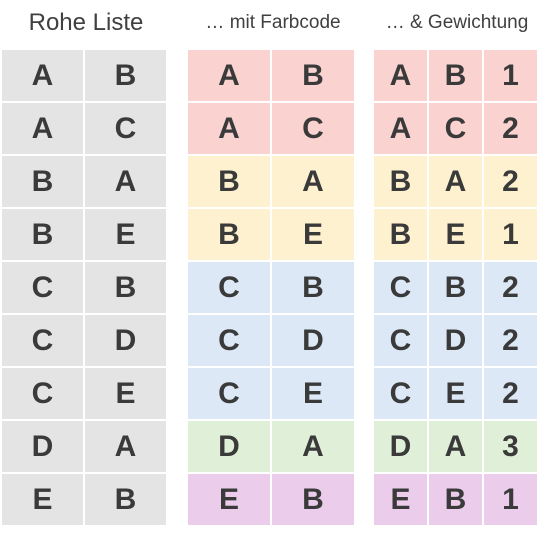  Describe the element at coordinates (510, 446) in the screenshot. I see `weighted-cell: 3` at that location.